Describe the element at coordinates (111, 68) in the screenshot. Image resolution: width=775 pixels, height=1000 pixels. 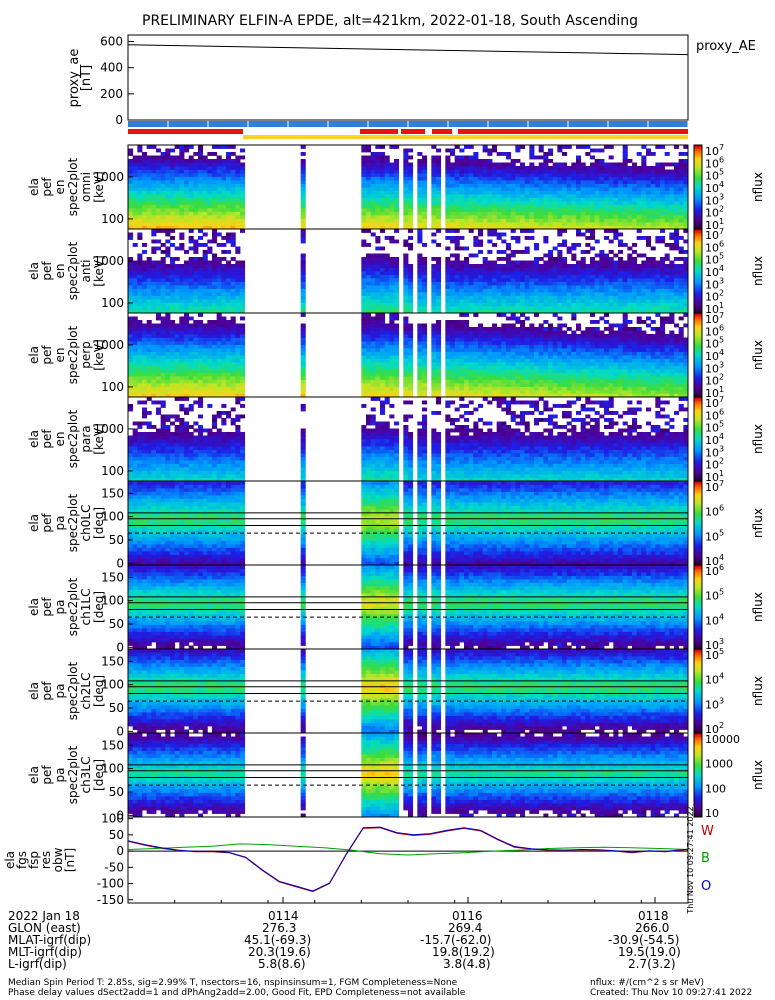
I see `proxy-ae-ytick-label: 400` at that location.